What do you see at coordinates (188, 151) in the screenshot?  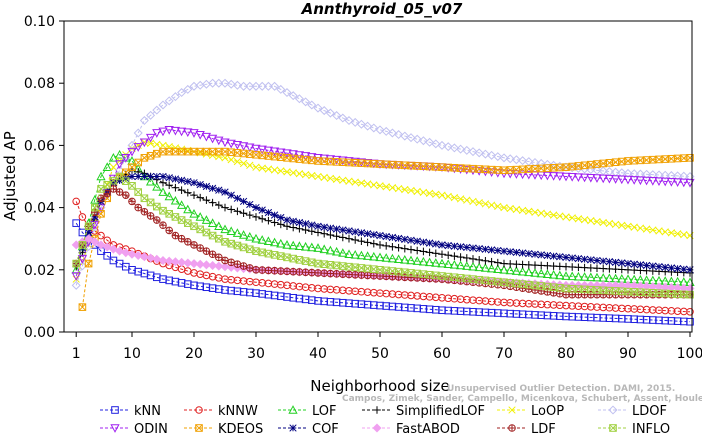 I see `data-point-kdeos` at bounding box center [188, 151].